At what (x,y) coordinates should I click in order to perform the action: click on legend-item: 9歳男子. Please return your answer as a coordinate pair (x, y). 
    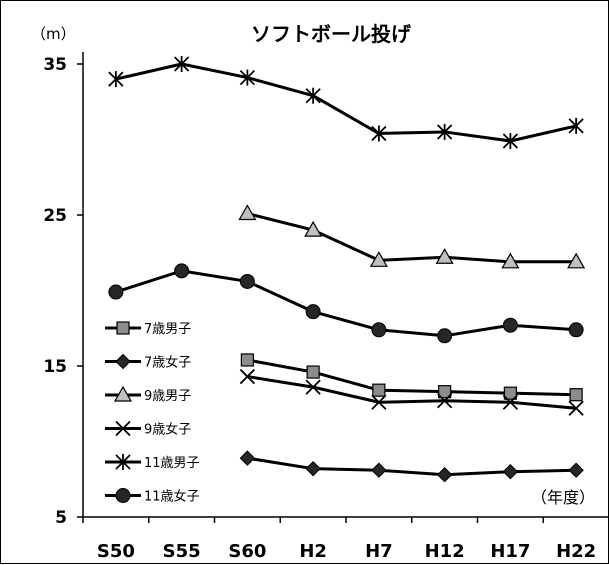
    Looking at the image, I should click on (148, 394).